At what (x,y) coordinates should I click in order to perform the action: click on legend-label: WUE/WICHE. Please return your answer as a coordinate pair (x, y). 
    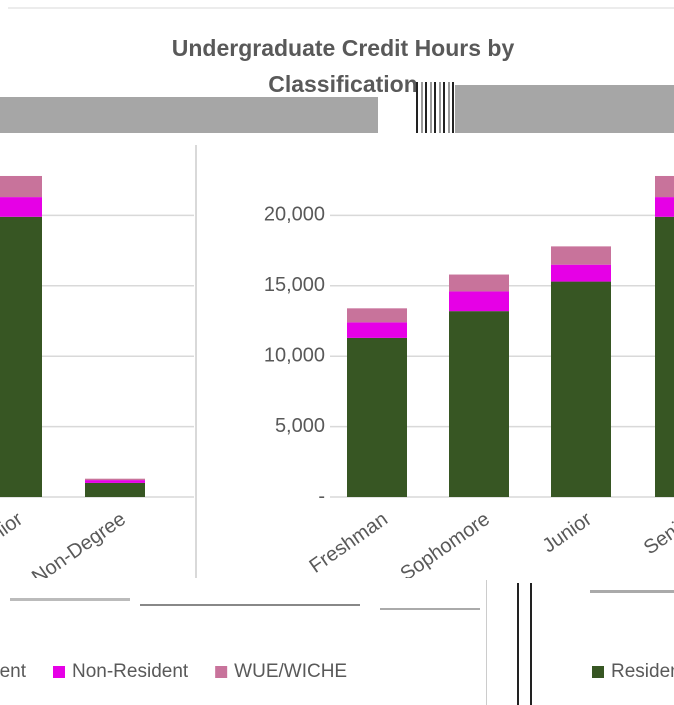
    Looking at the image, I should click on (290, 671).